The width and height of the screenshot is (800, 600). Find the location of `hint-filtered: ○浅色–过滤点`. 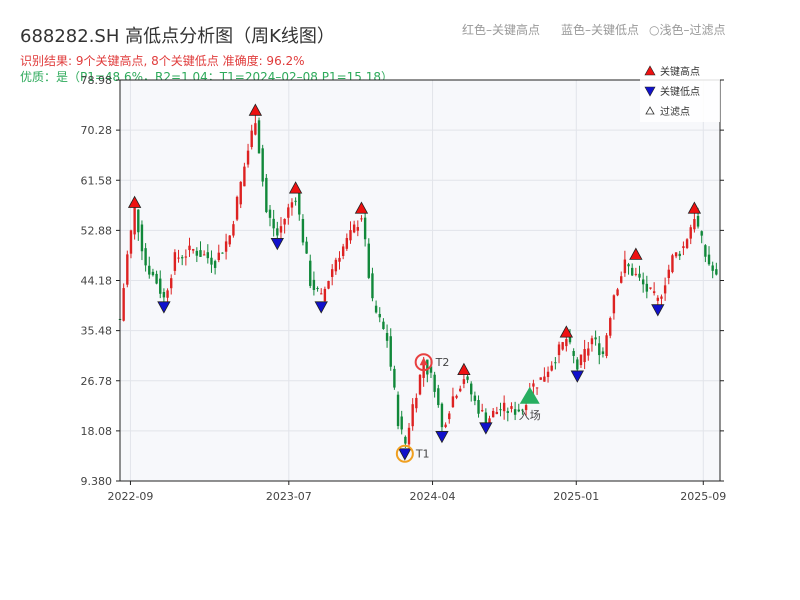

hint-filtered: ○浅色–过滤点 is located at coordinates (687, 29).